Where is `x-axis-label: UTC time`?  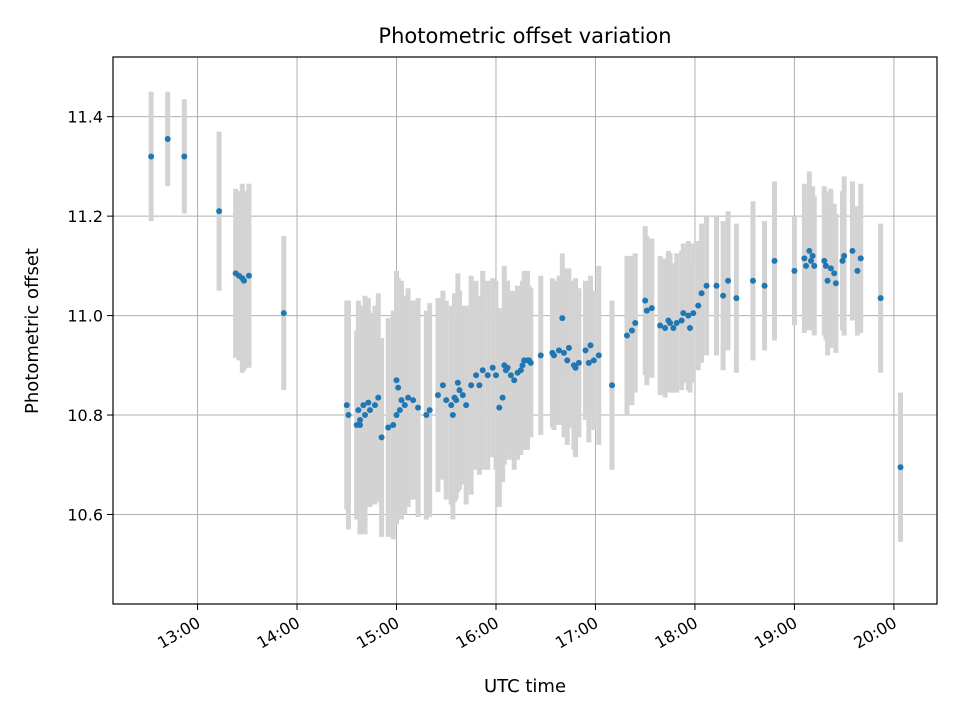 x-axis-label: UTC time is located at coordinates (525, 686).